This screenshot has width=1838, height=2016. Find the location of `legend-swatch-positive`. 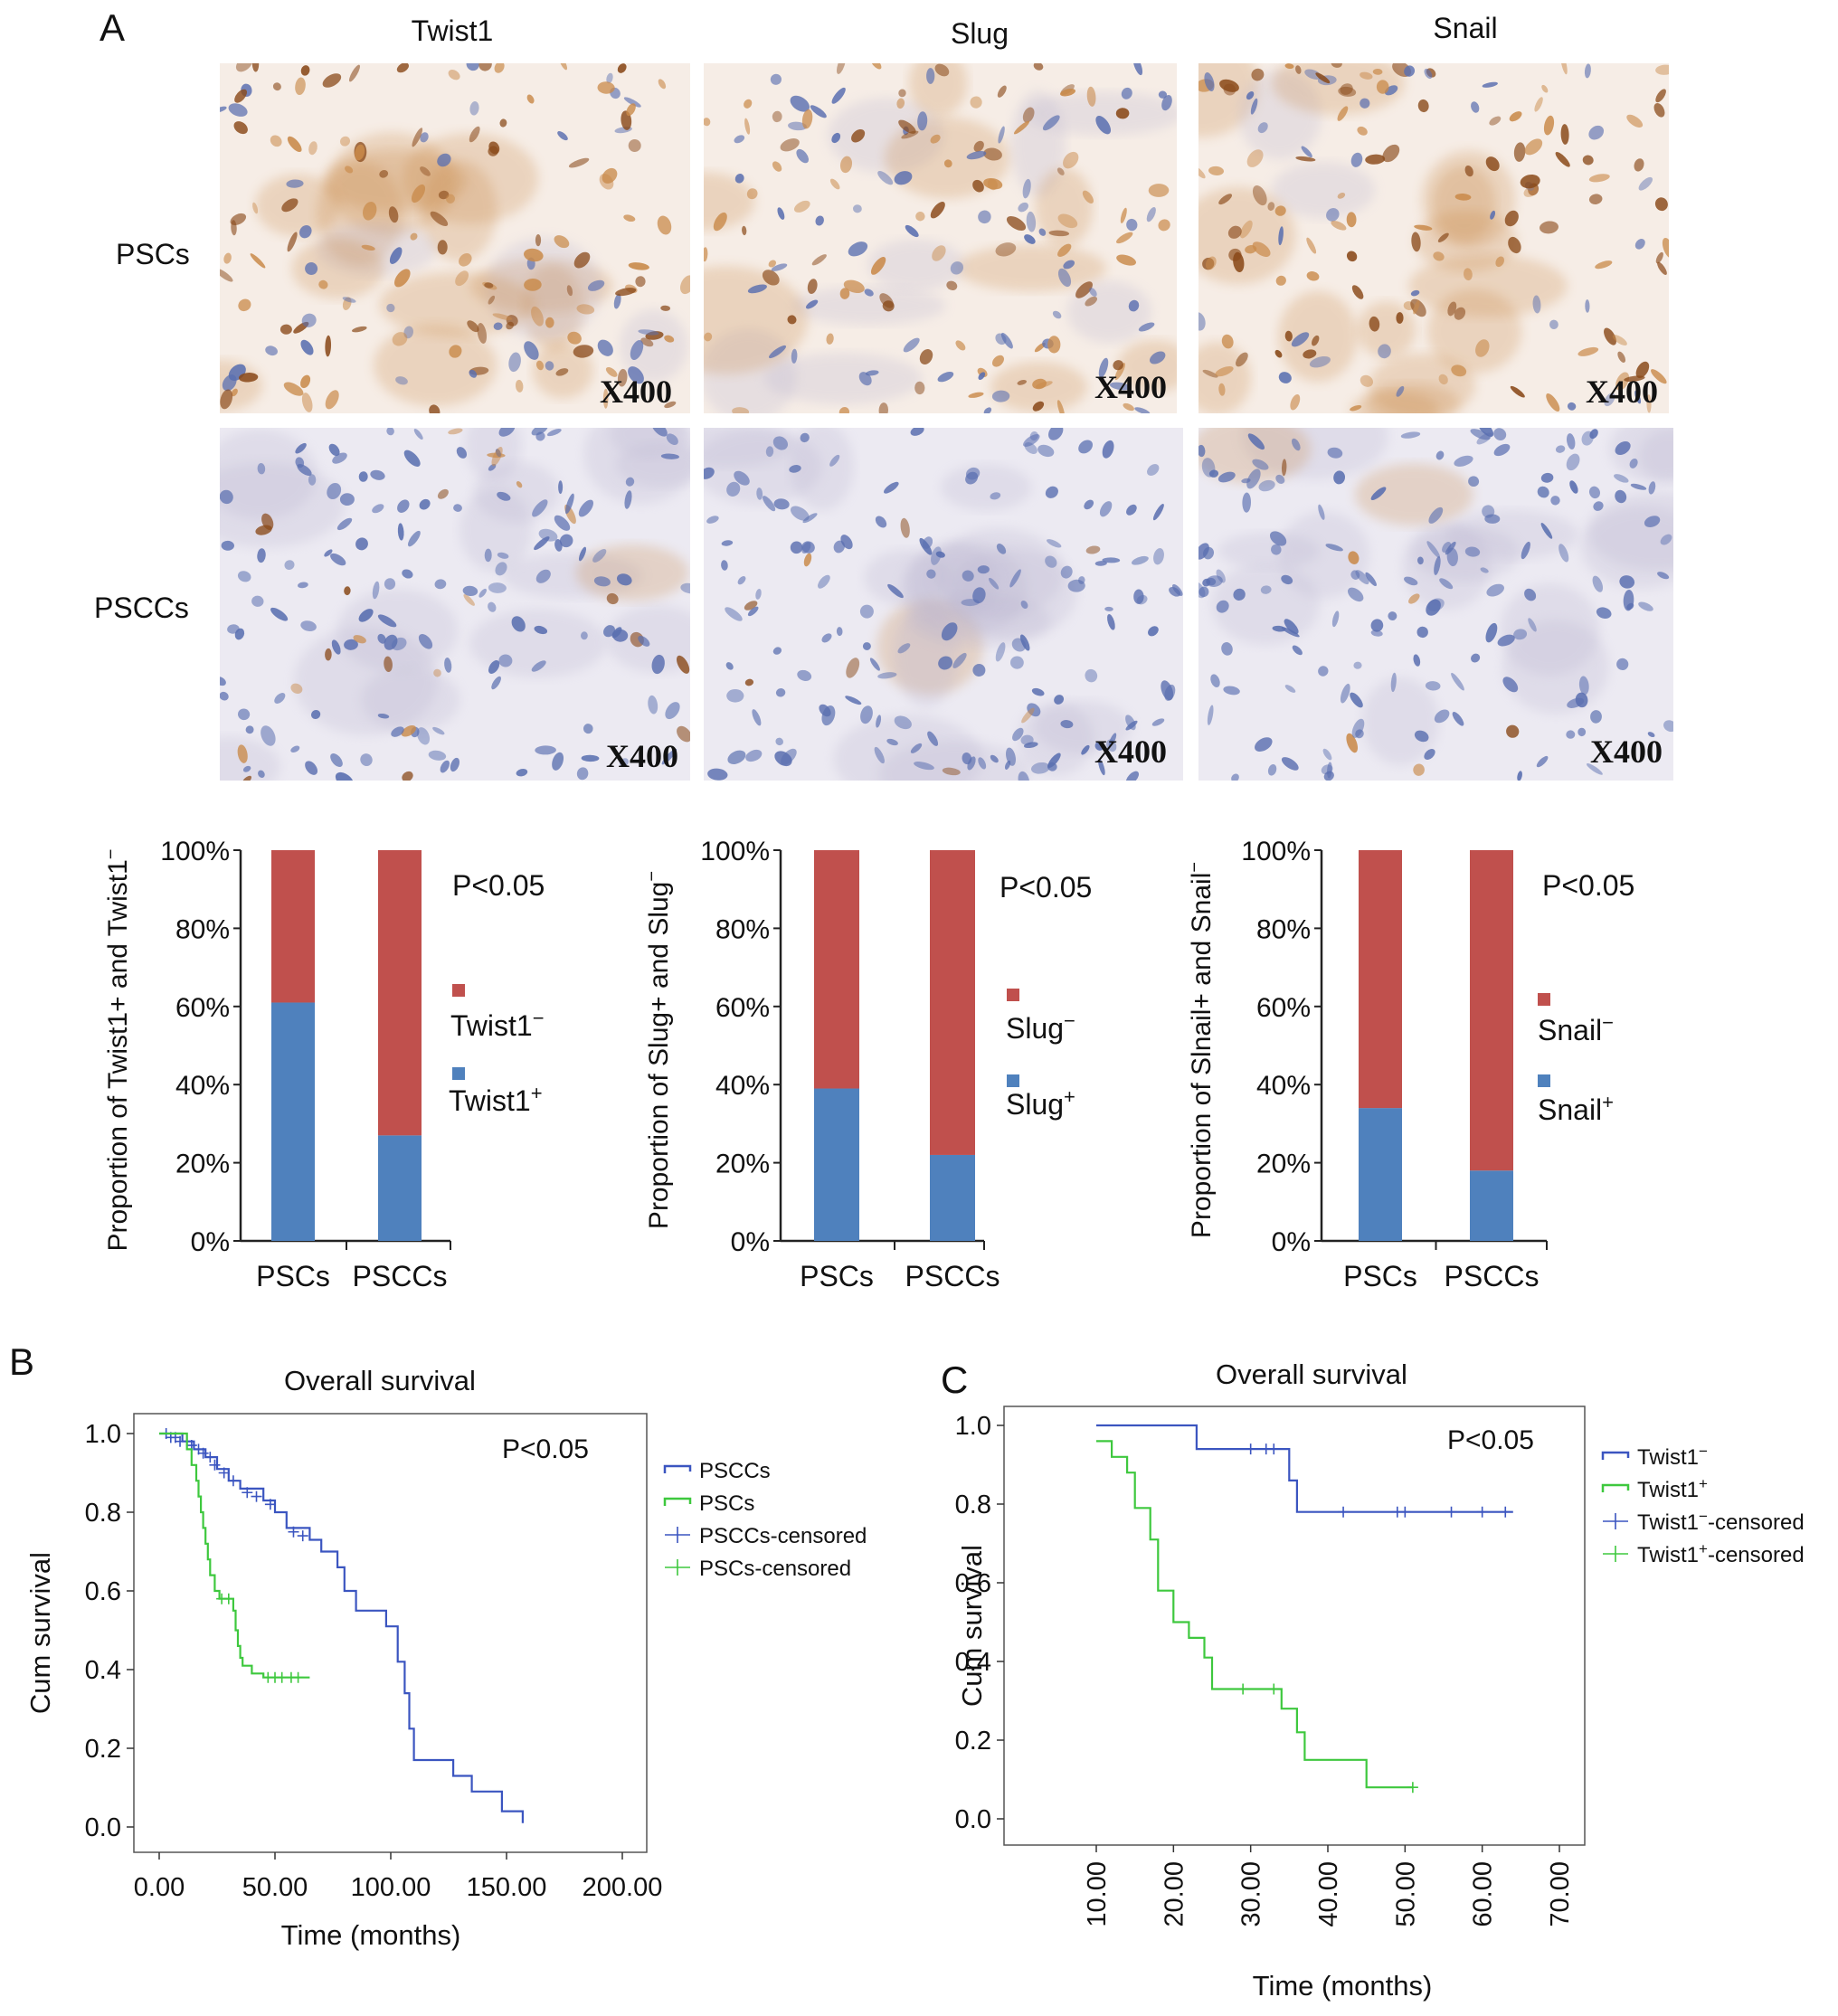

legend-swatch-positive is located at coordinates (1013, 1080).